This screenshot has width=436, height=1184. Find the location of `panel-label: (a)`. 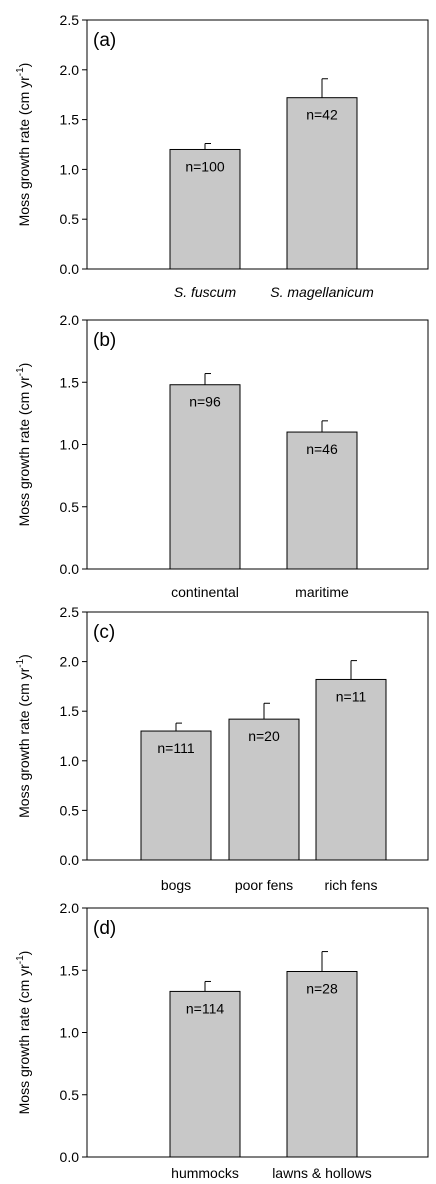

panel-label: (a) is located at coordinates (104, 40).